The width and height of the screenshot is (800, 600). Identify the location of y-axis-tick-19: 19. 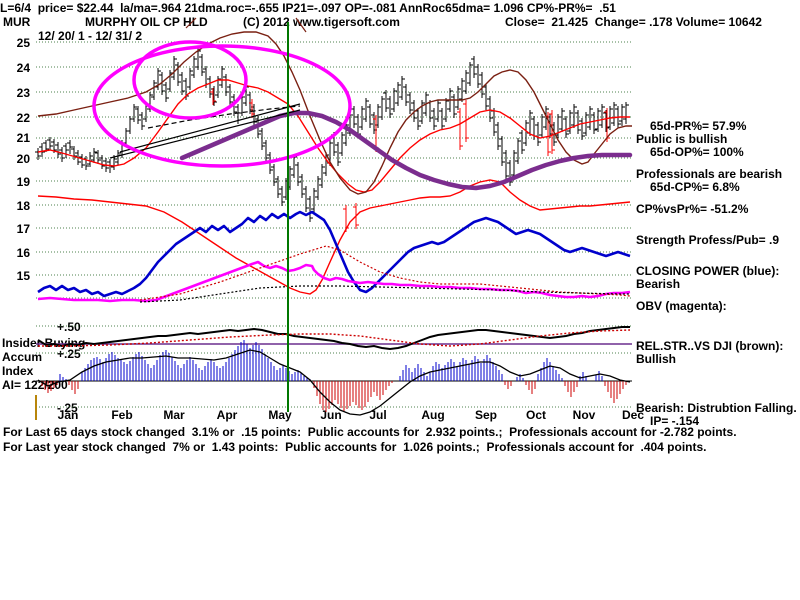
(23, 182).